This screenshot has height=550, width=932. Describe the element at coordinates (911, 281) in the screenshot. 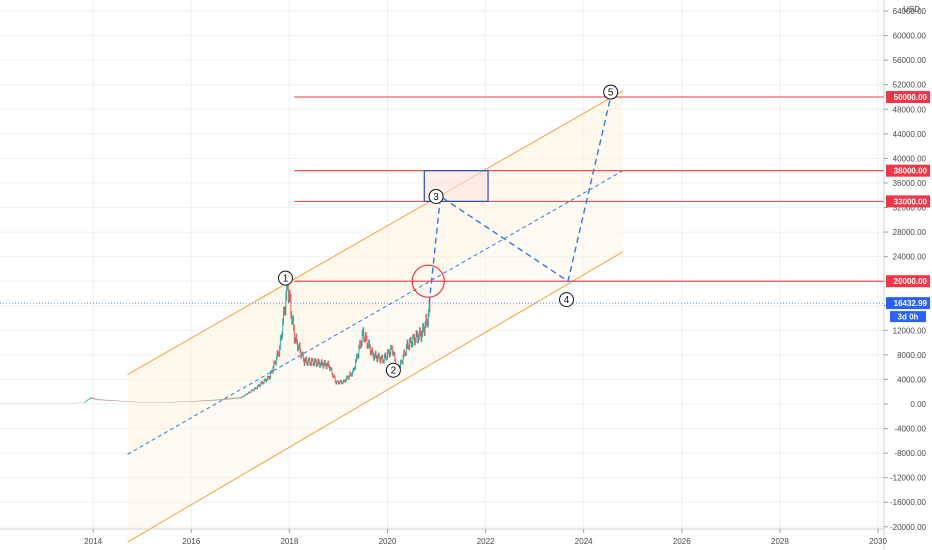

I see `level-tag-label: 20000.00` at that location.